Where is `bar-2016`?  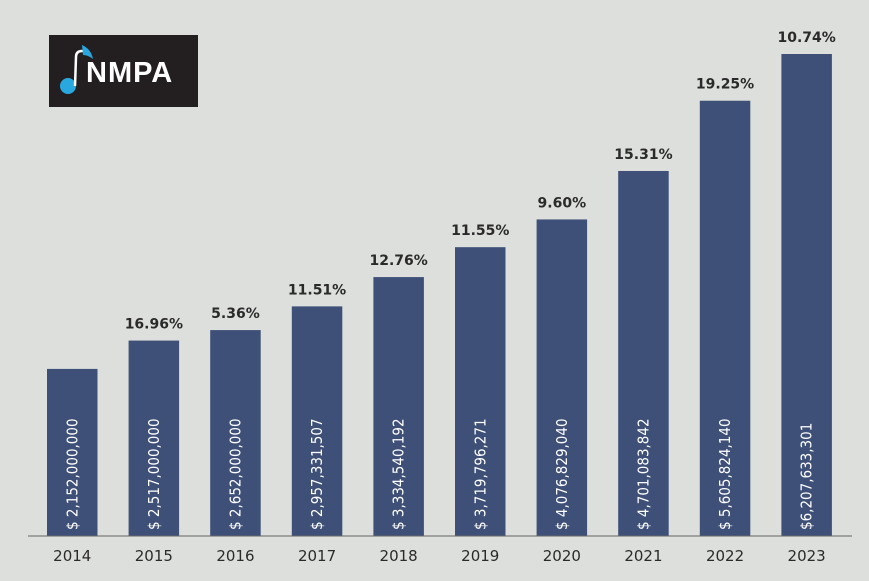 bar-2016 is located at coordinates (235, 433).